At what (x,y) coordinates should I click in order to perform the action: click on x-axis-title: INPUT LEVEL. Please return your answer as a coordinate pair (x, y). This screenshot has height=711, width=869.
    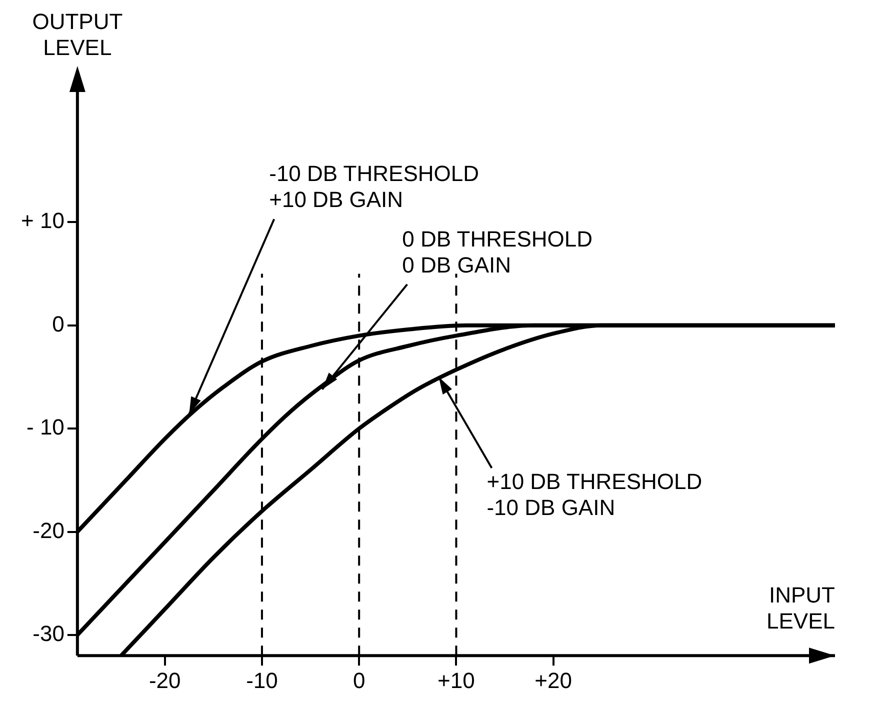
    Looking at the image, I should click on (800, 608).